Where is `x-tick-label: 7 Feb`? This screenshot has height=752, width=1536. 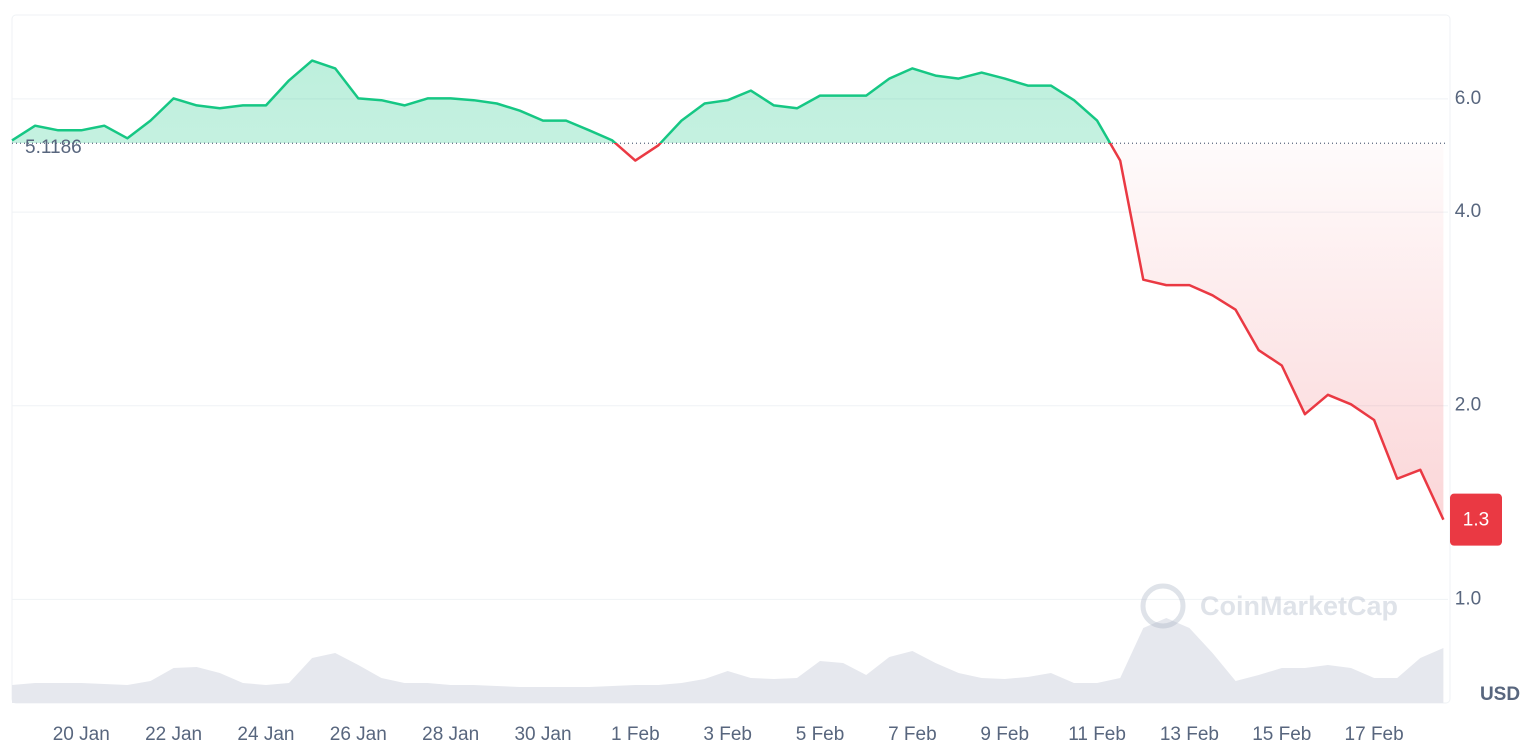 x-tick-label: 7 Feb is located at coordinates (912, 734).